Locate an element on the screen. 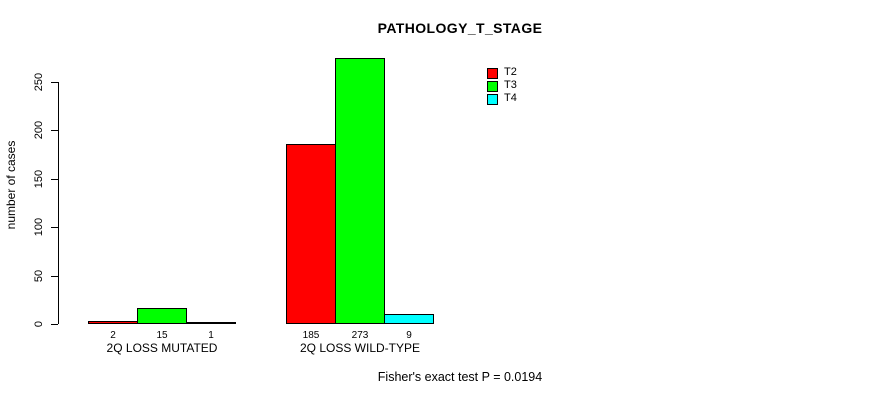 The width and height of the screenshot is (890, 400). bar-t2-group1 is located at coordinates (113, 322).